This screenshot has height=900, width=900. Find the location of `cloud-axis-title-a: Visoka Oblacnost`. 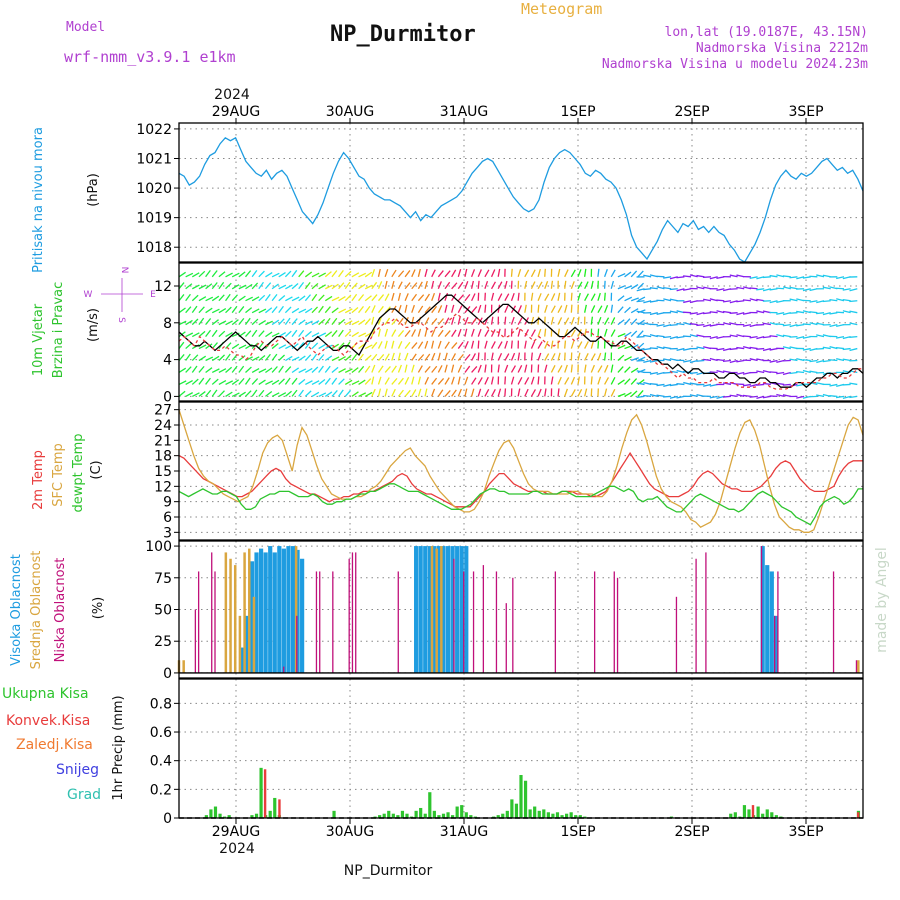

cloud-axis-title-a: Visoka Oblacnost is located at coordinates (16, 610).